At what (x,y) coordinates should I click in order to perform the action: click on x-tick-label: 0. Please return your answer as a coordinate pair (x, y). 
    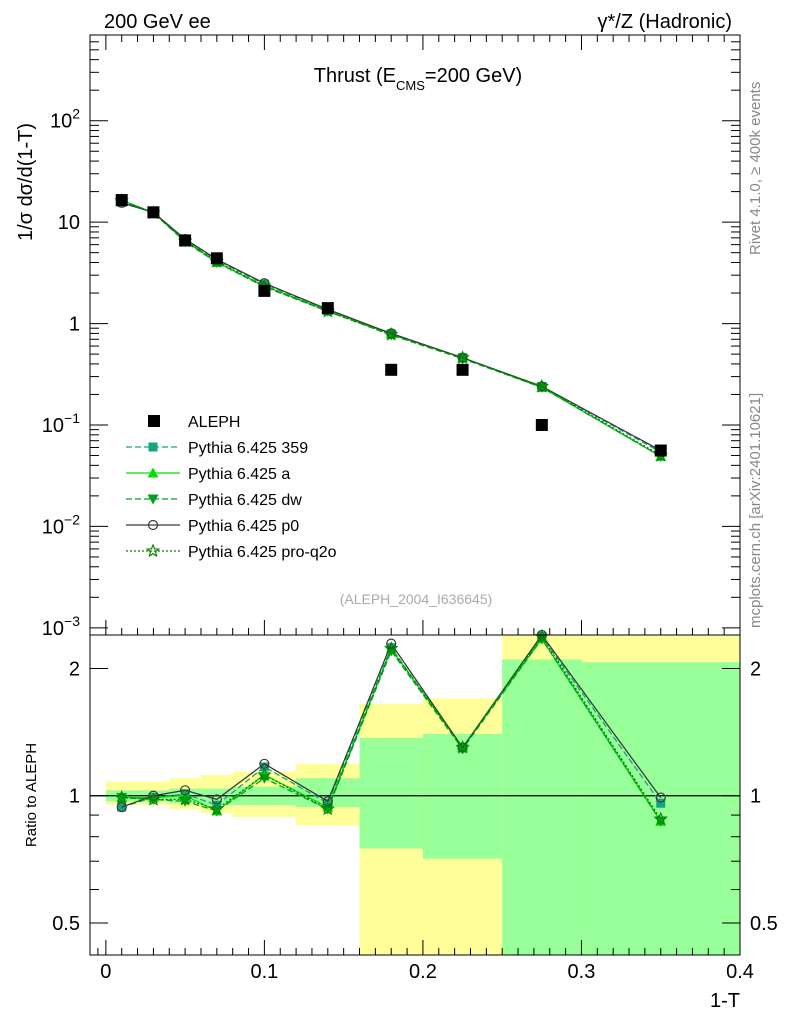
    Looking at the image, I should click on (105, 972).